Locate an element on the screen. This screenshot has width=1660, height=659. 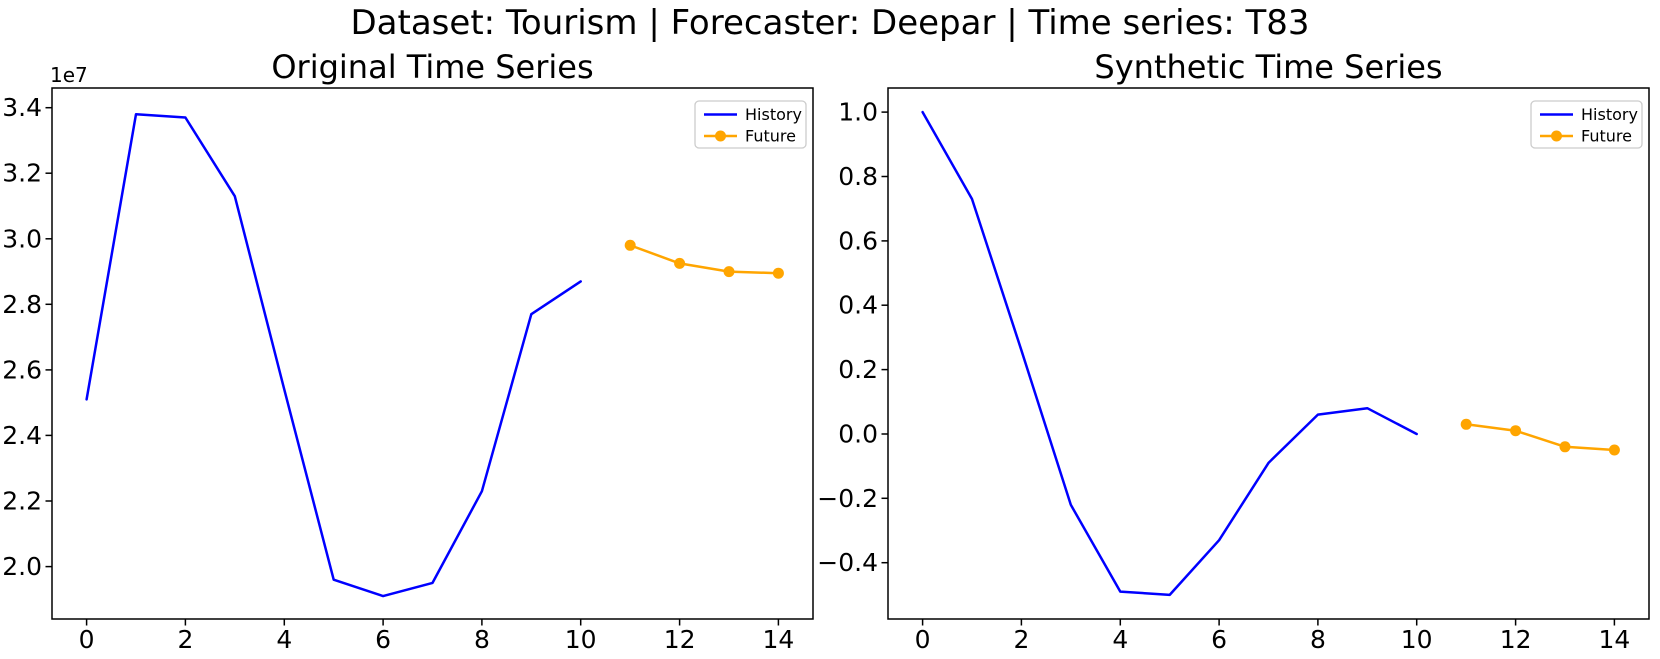
y-tick-label: 2.4 is located at coordinates (22, 435).